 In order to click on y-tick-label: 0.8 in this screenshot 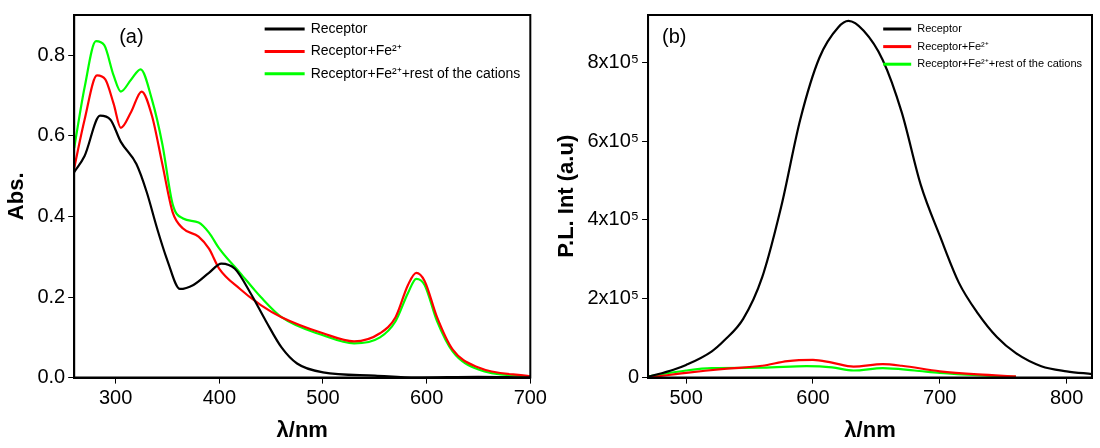, I will do `click(51, 53)`.